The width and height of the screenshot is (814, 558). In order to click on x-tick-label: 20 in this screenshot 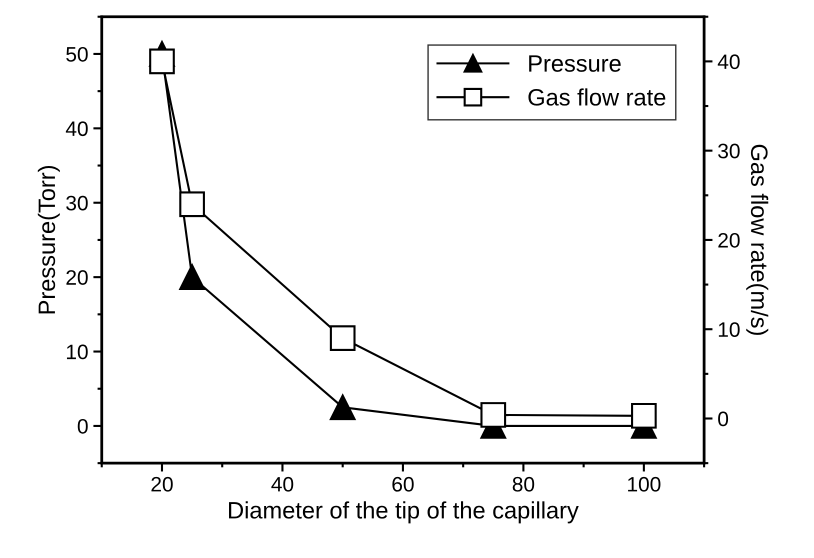, I will do `click(162, 484)`.